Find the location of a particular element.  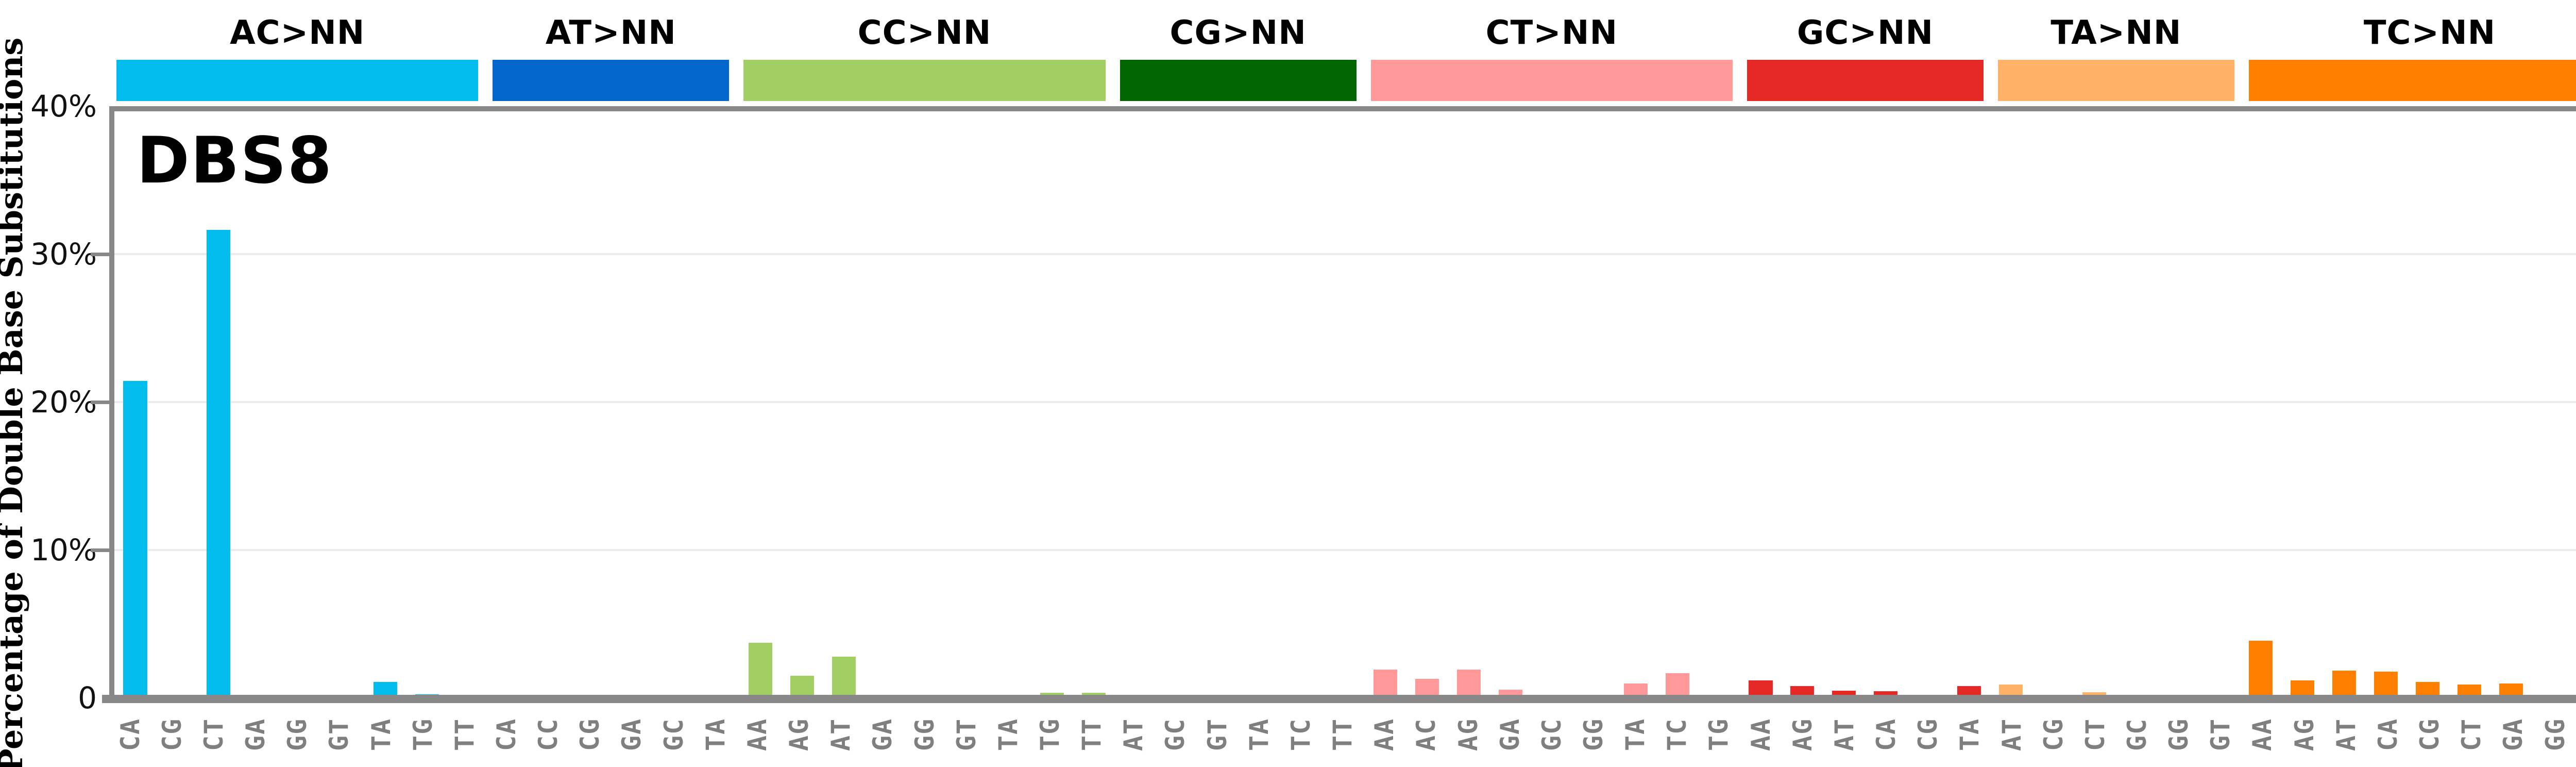

y-tick-label-0: 0 is located at coordinates (87, 697).